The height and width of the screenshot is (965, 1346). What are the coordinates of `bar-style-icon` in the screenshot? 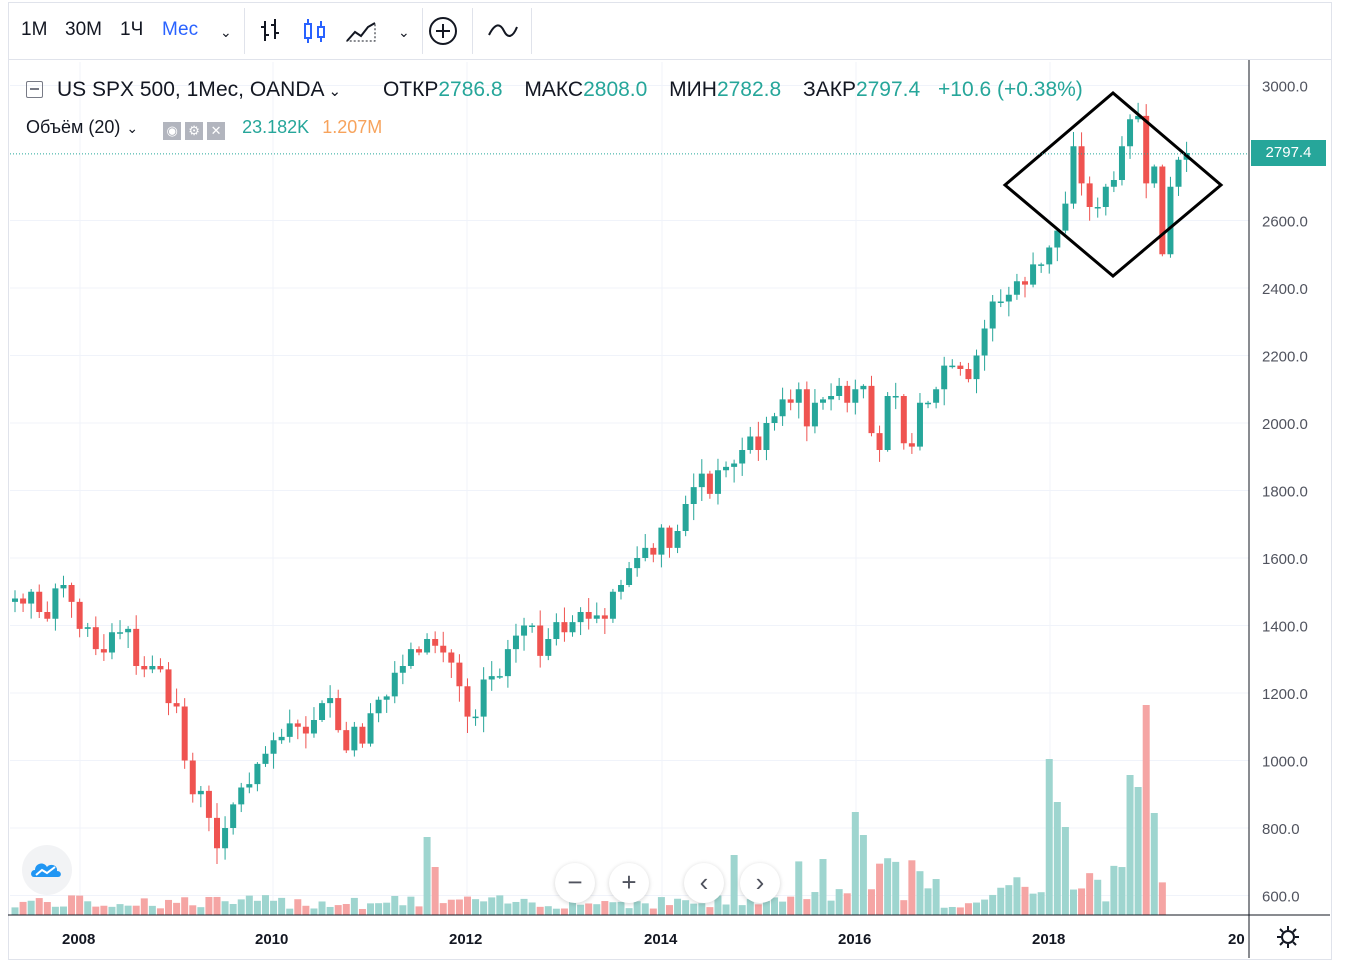 It's located at (270, 31).